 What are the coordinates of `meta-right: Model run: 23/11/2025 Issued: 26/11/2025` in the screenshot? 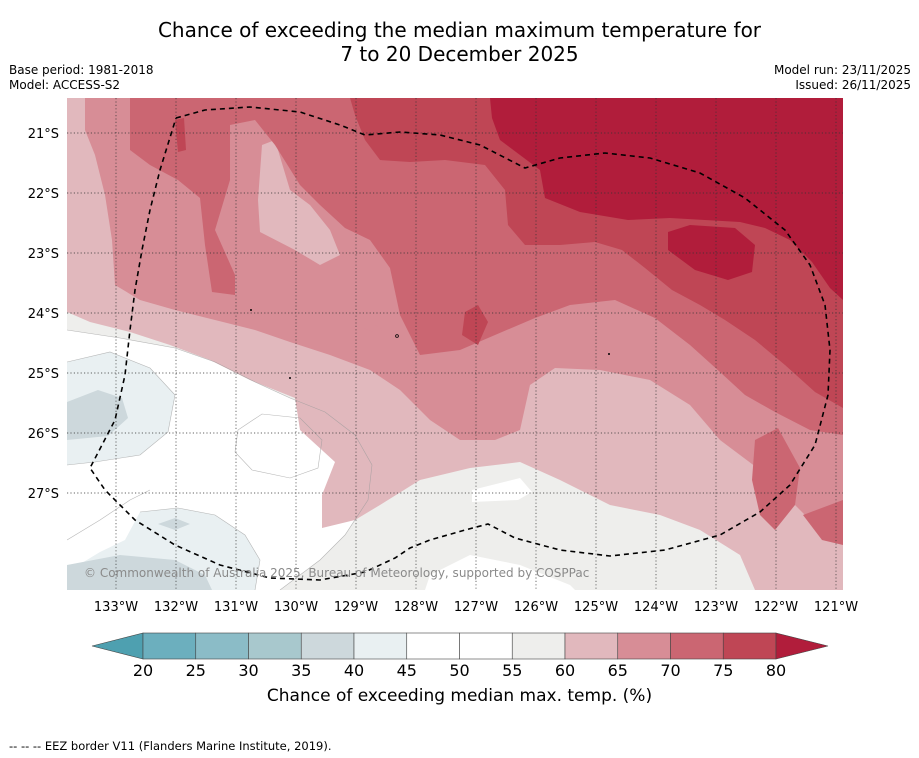 It's located at (842, 78).